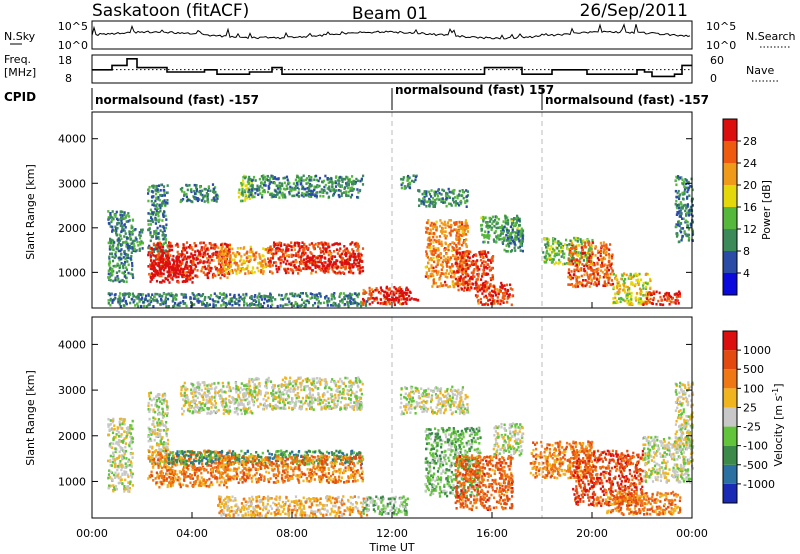  What do you see at coordinates (592, 533) in the screenshot?
I see `time-tick-label-5: 20:00` at bounding box center [592, 533].